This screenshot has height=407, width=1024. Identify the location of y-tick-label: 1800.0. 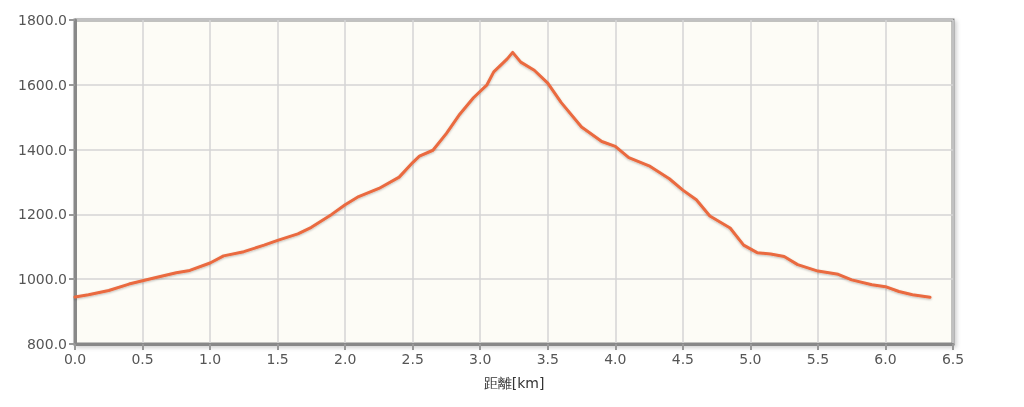
(42, 20).